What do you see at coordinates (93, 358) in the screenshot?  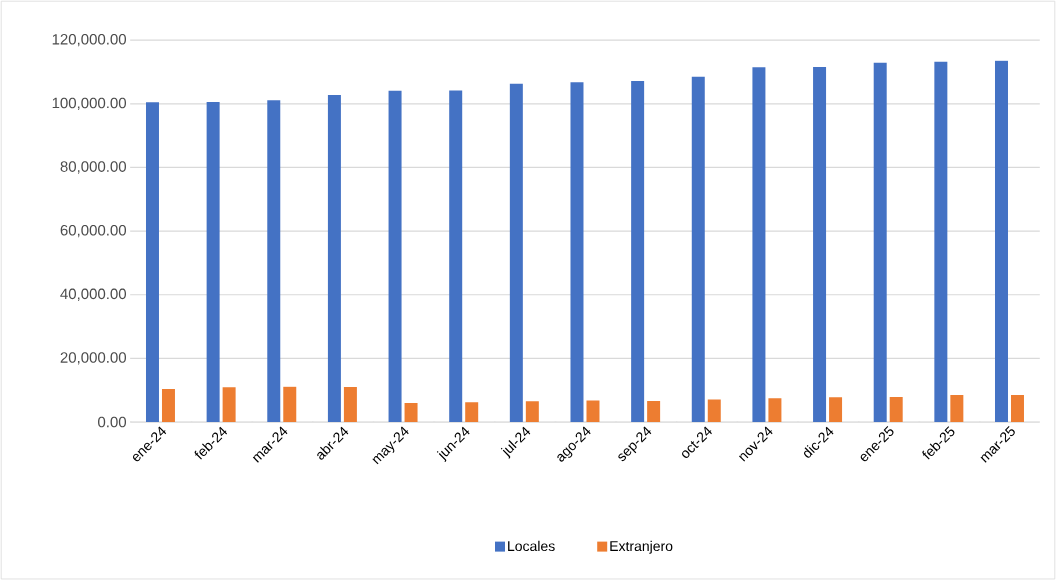 I see `y-tick-label: 20,000.00` at bounding box center [93, 358].